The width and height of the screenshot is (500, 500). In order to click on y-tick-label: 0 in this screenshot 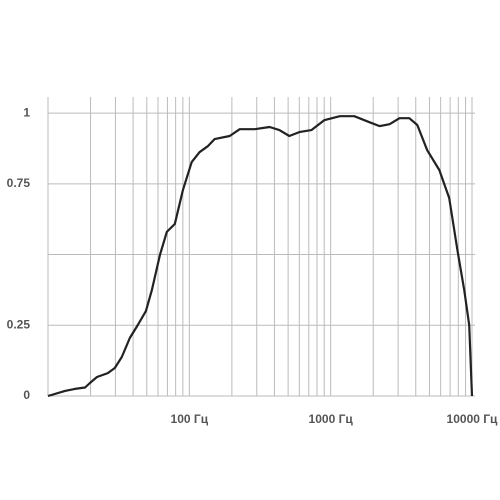, I will do `click(26, 395)`.